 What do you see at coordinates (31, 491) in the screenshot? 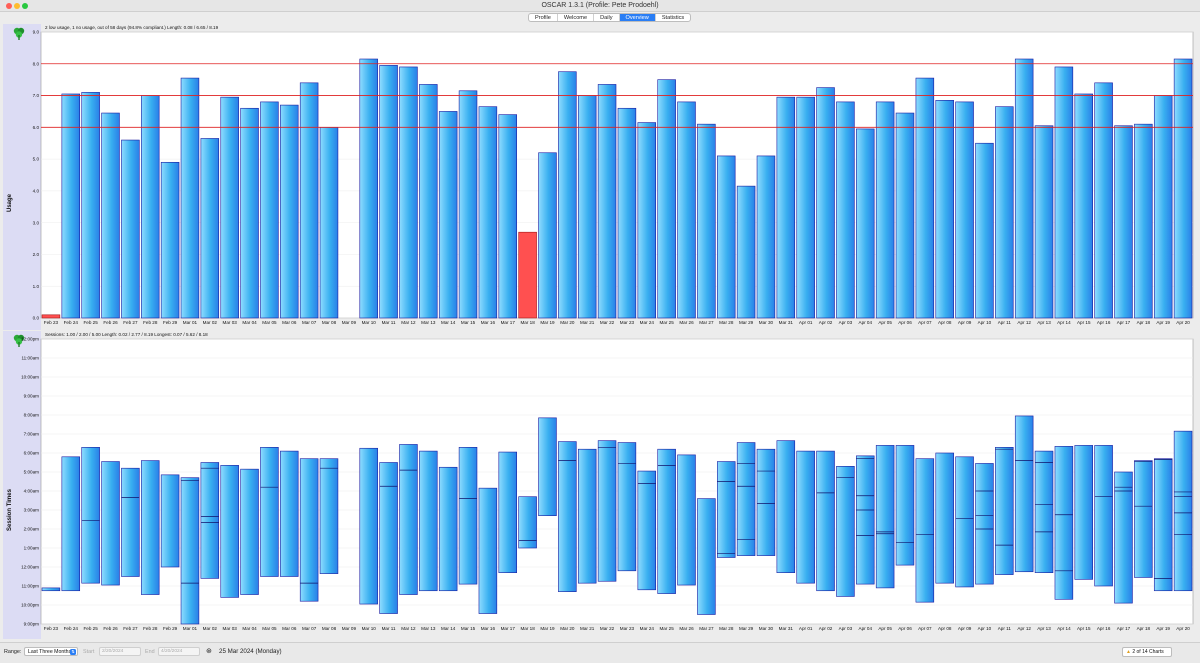
I see `session-y-tick-label: 4:00am` at bounding box center [31, 491].